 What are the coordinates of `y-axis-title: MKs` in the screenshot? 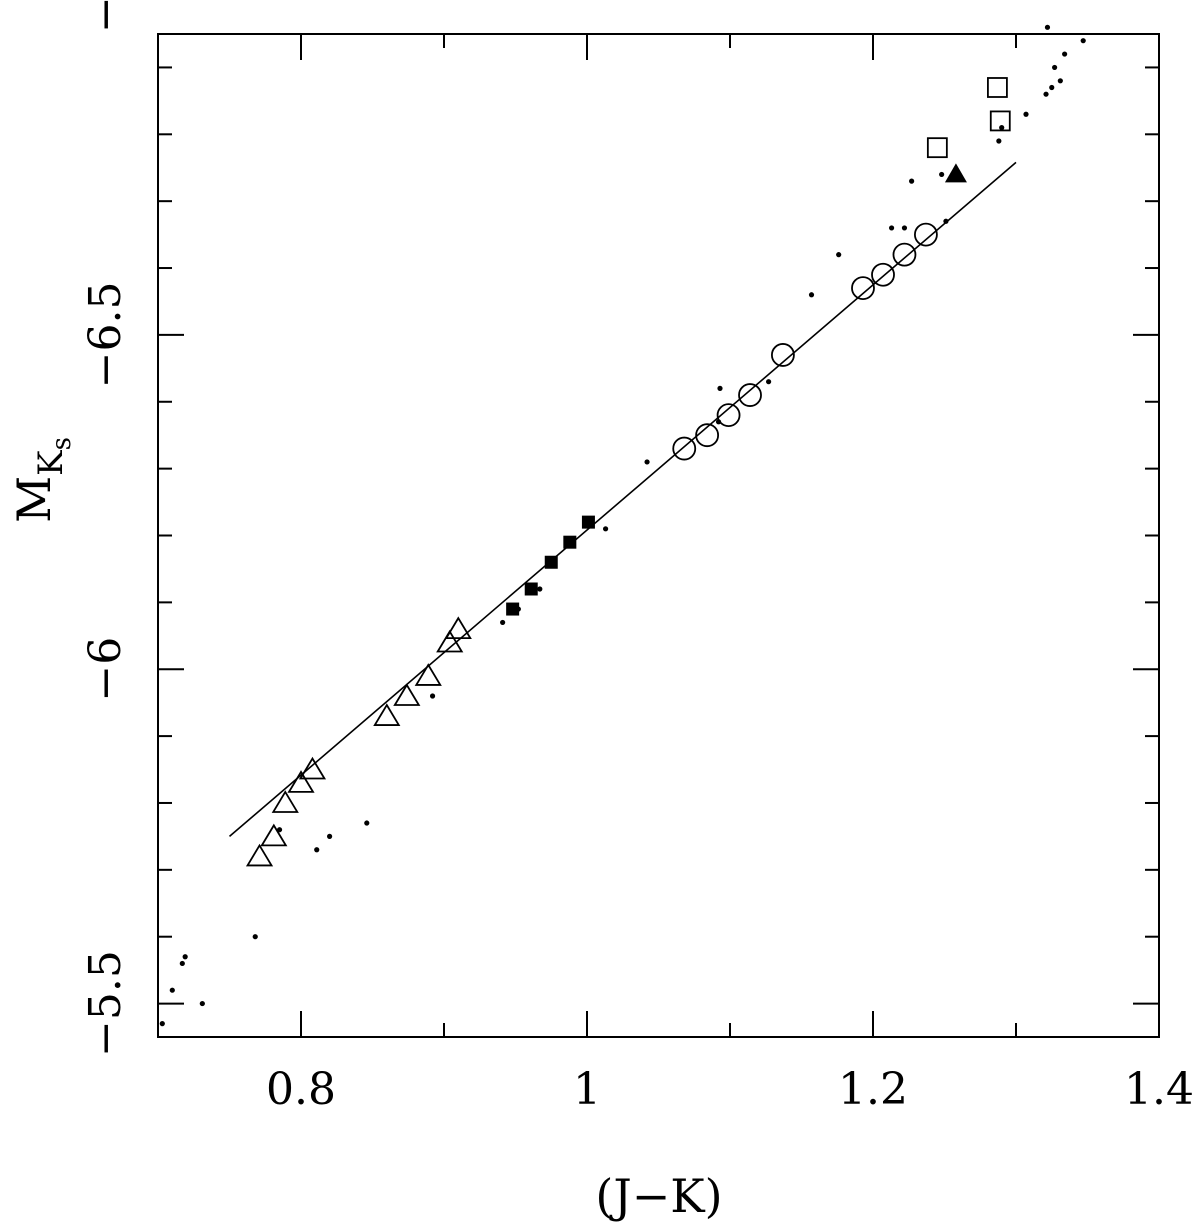 It's located at (42, 480).